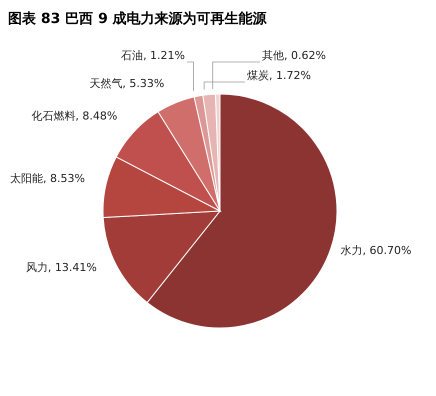  I want to click on chart-title: 图表 83 巴西 9 成电力来源为可再生能源, so click(138, 19).